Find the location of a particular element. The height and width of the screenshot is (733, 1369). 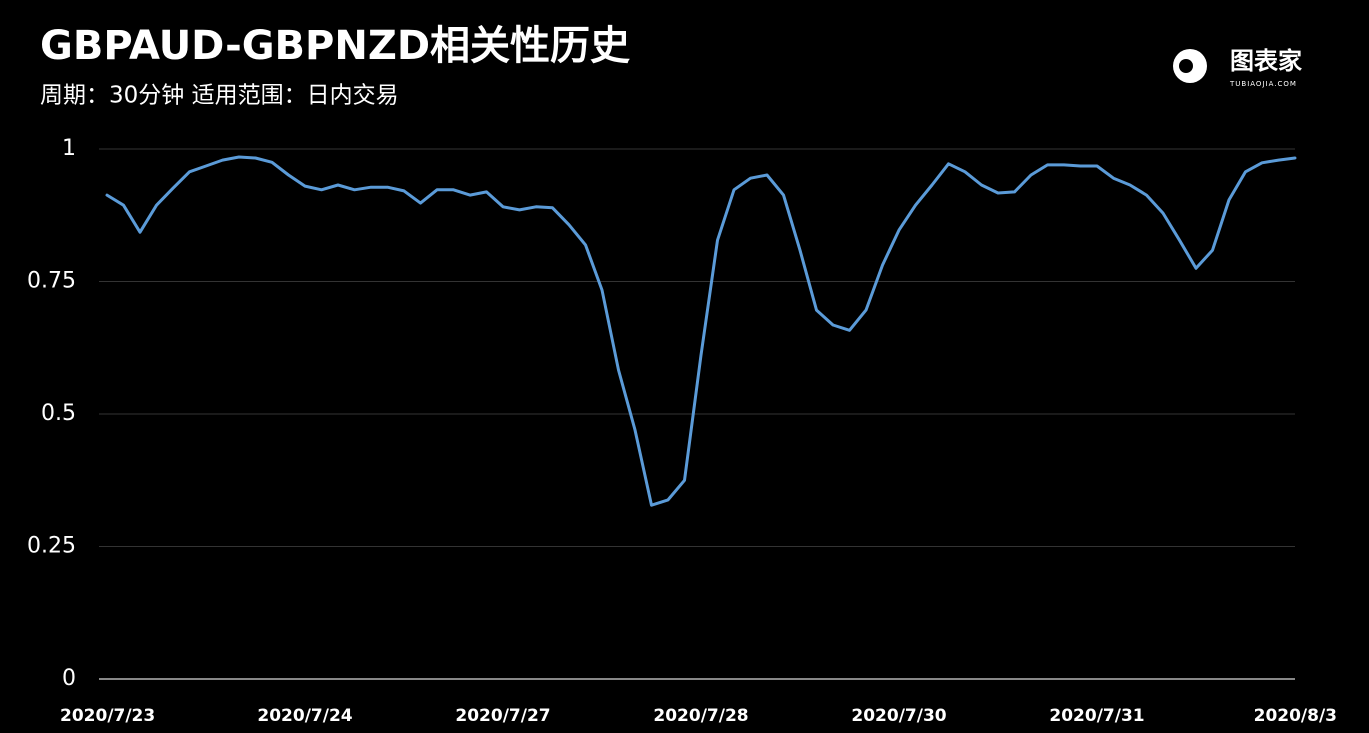

x-tick-label: 2020/8/3 is located at coordinates (1295, 716).